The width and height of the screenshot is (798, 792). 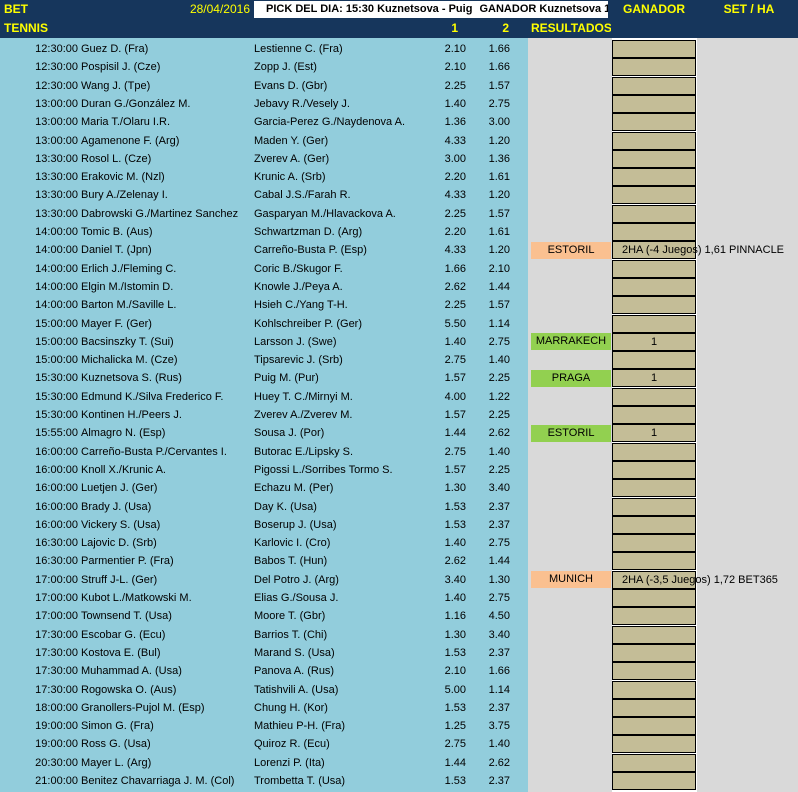 What do you see at coordinates (571, 28) in the screenshot?
I see `results-header: RESULTADOS` at bounding box center [571, 28].